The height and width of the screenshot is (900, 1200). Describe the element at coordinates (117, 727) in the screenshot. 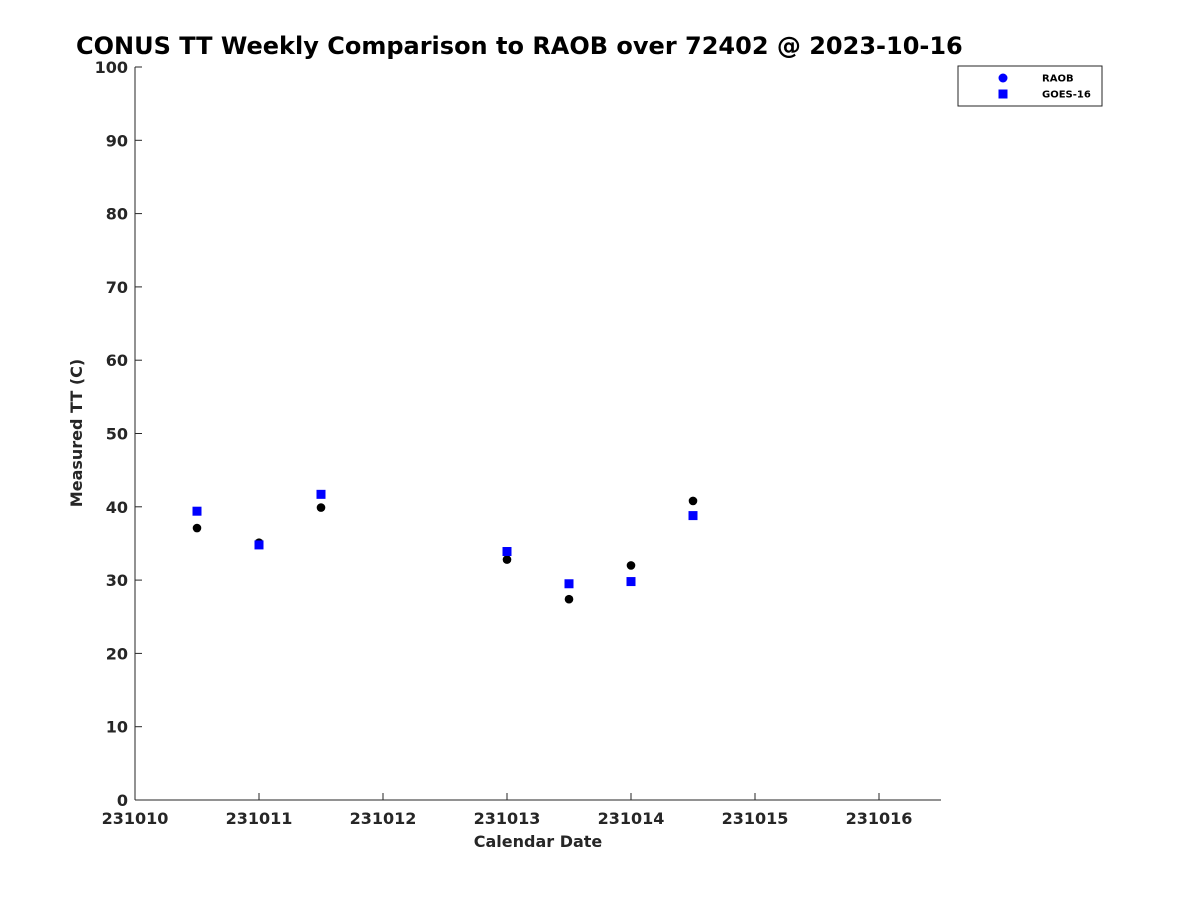

I see `y-tick-label: 10` at that location.